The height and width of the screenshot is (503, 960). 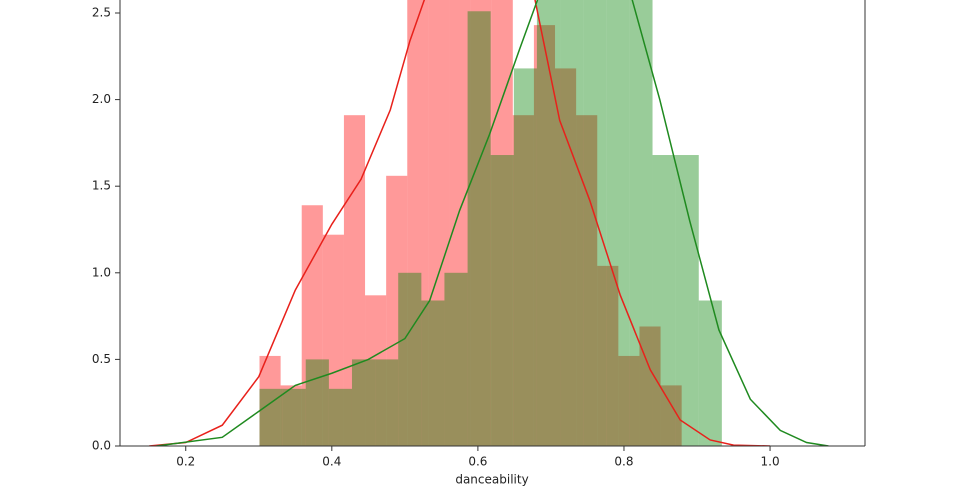 I want to click on y-tick-label: 1.5, so click(x=101, y=186).